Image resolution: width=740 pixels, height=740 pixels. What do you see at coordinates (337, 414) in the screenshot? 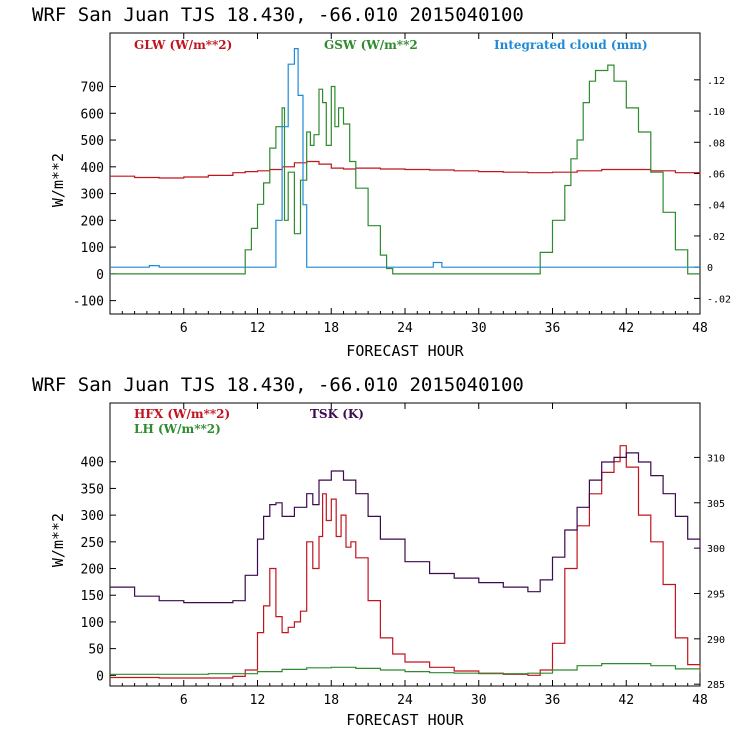
I see `bottom-legend-tsk: TSK (K)` at bounding box center [337, 414].